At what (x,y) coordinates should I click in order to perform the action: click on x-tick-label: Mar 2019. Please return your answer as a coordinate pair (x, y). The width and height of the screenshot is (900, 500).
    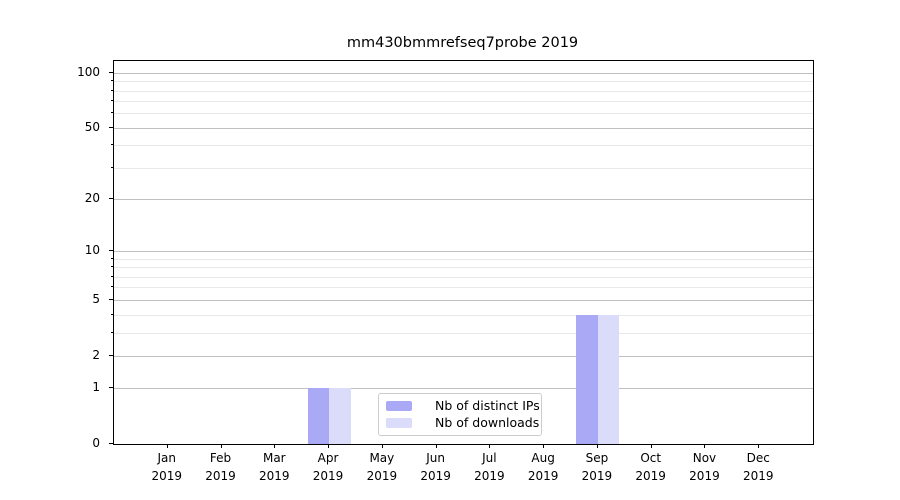
    Looking at the image, I should click on (274, 467).